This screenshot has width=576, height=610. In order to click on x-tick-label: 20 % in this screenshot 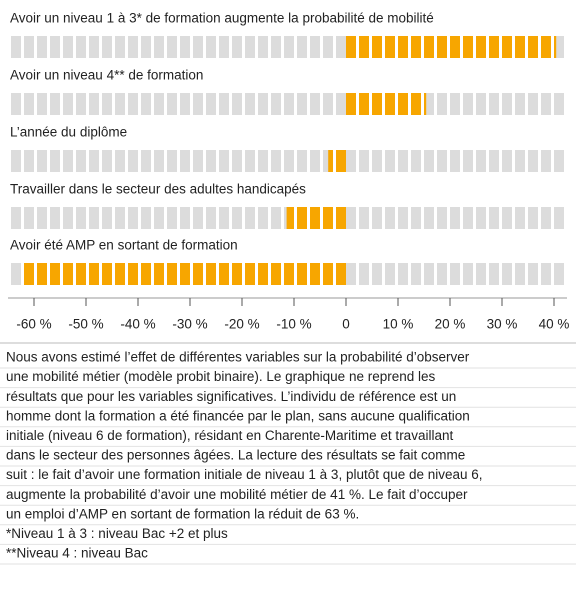, I will do `click(450, 324)`.